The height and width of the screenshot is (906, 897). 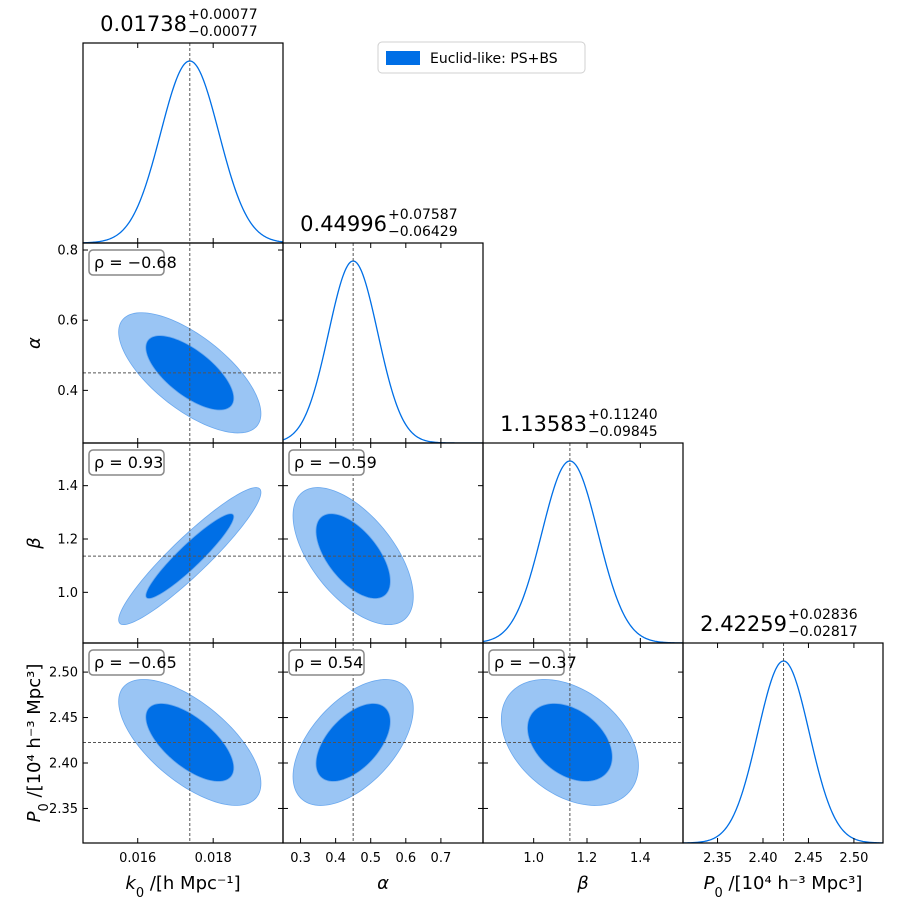 I want to click on y-tick-label-alpha: 0.8, so click(x=67, y=251).